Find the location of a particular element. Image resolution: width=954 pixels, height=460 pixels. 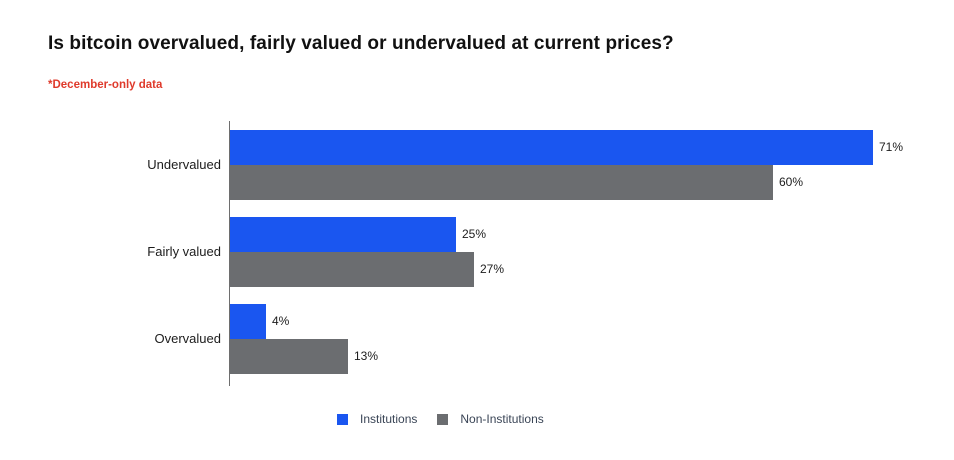

category-label: Fairly valued is located at coordinates (184, 251).